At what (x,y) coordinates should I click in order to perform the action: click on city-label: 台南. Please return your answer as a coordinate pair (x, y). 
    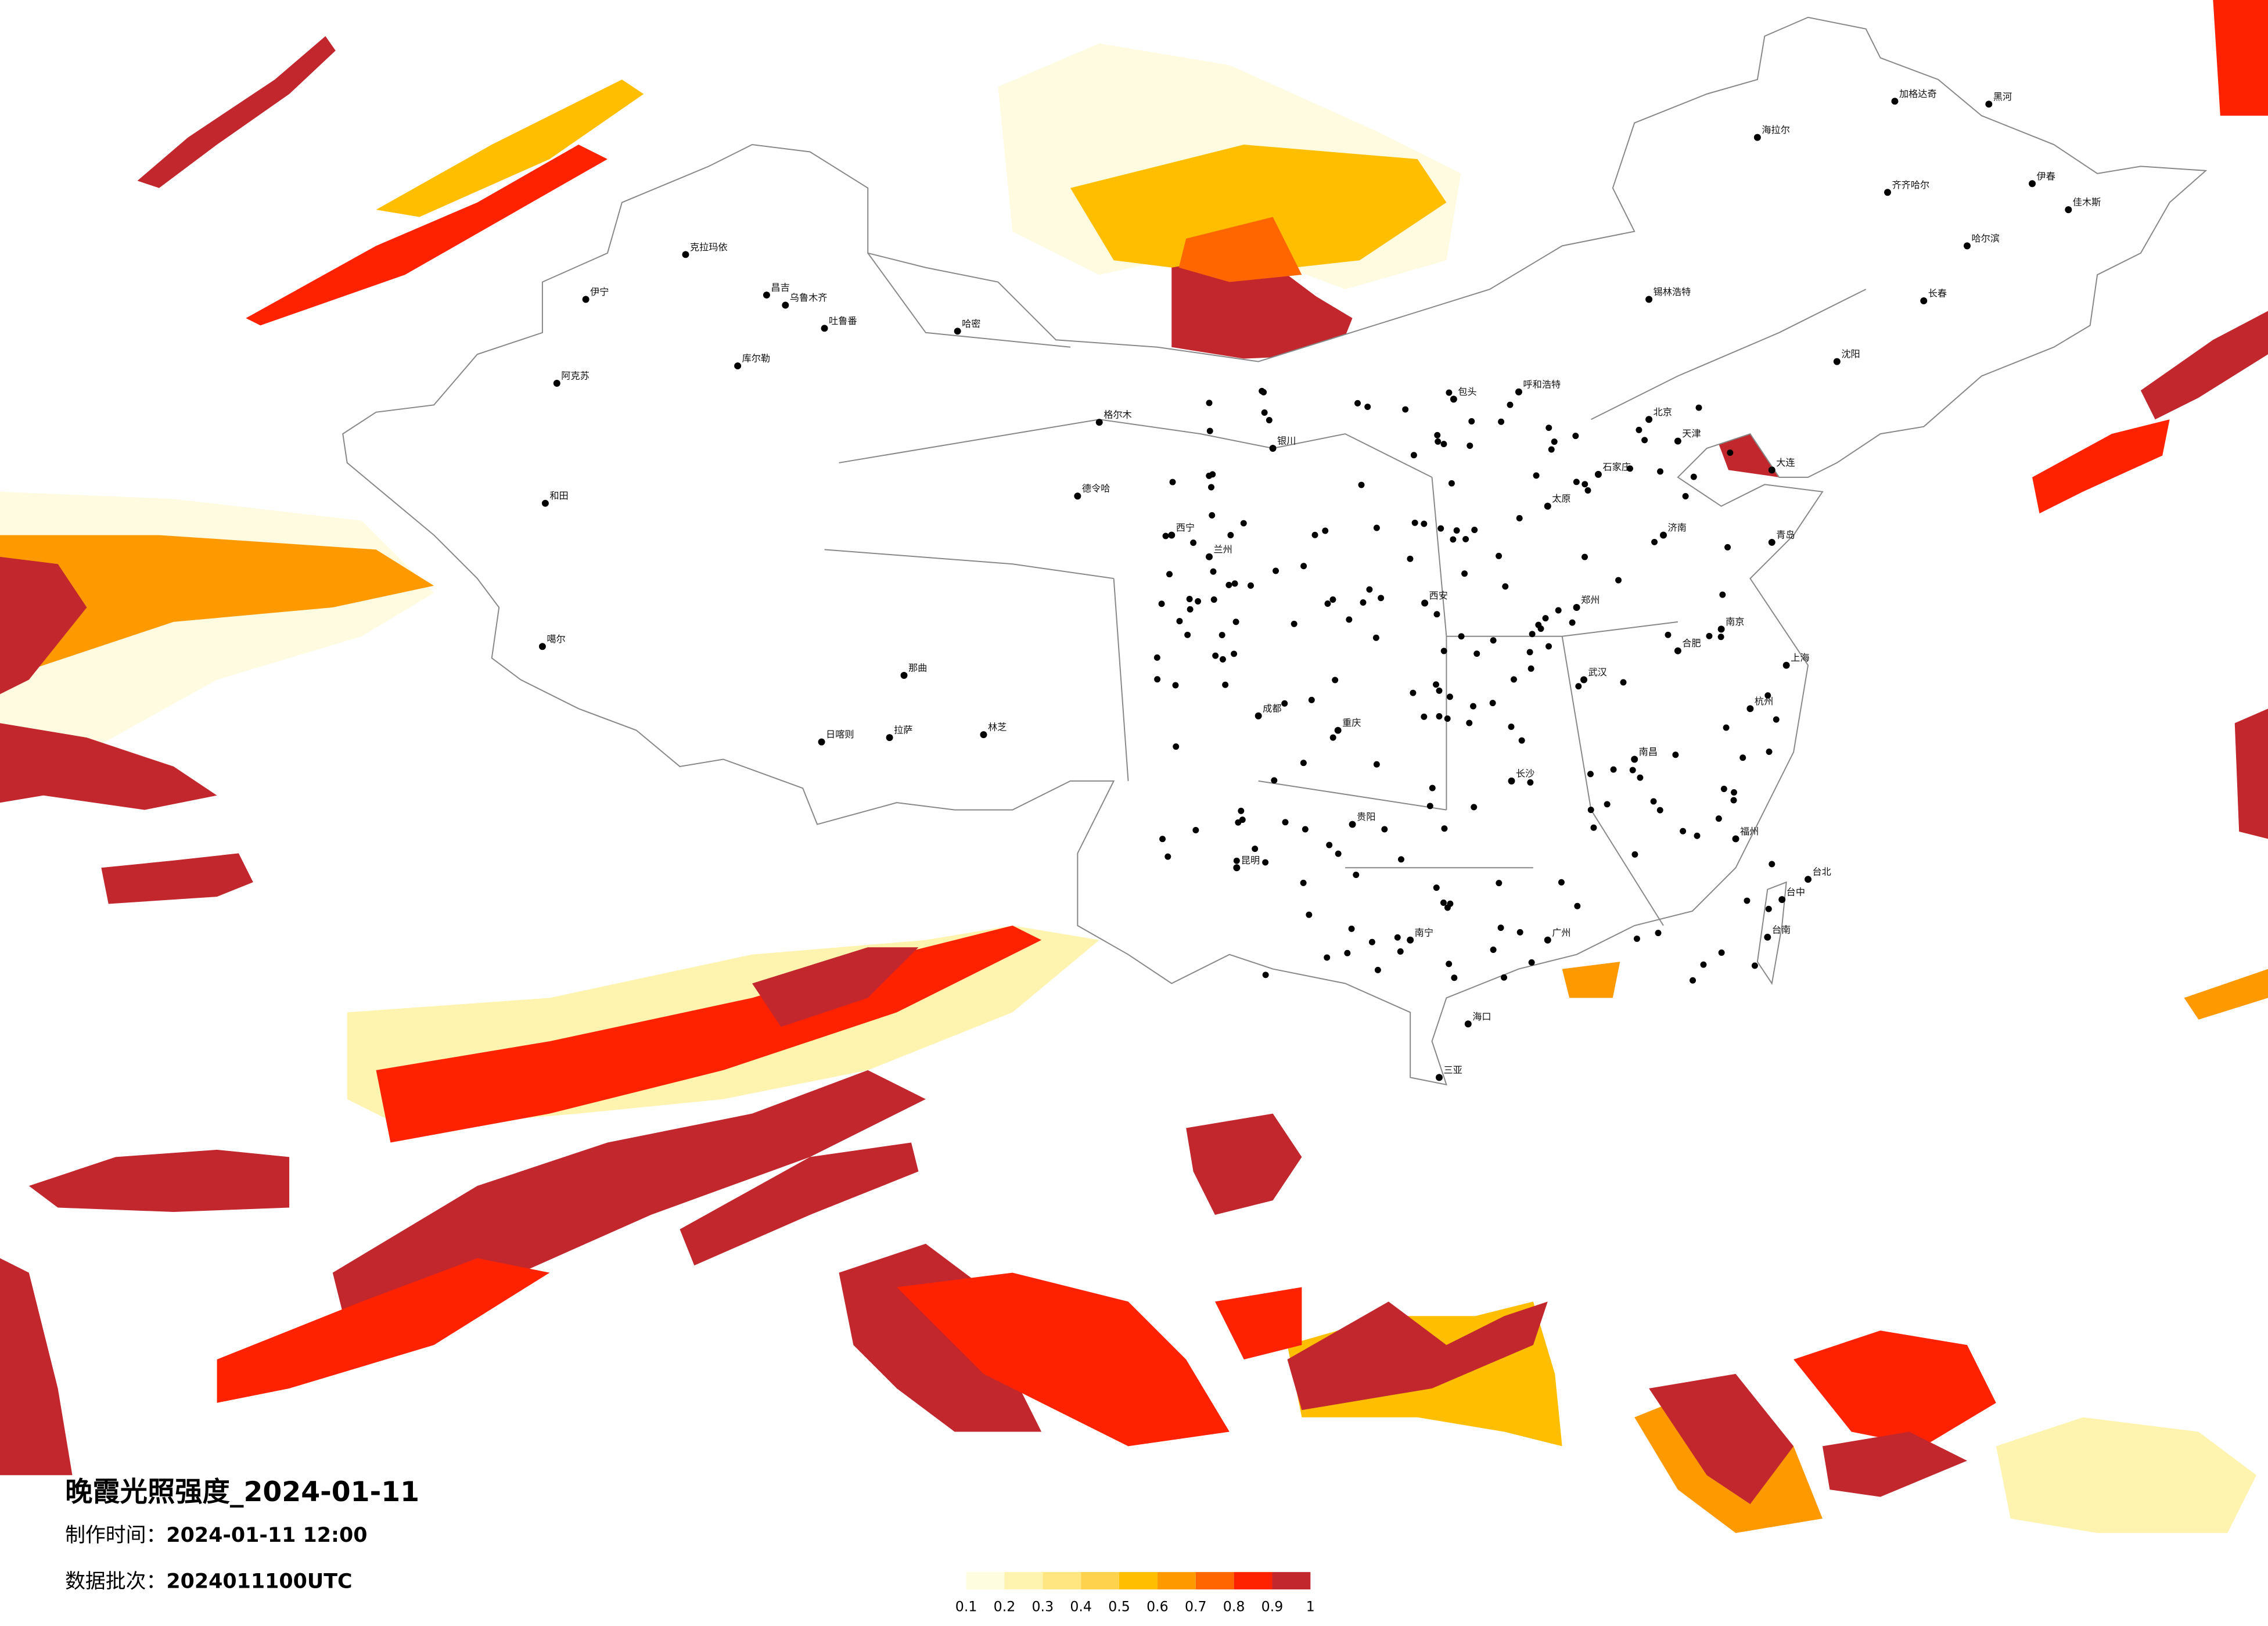
    Looking at the image, I should click on (1781, 929).